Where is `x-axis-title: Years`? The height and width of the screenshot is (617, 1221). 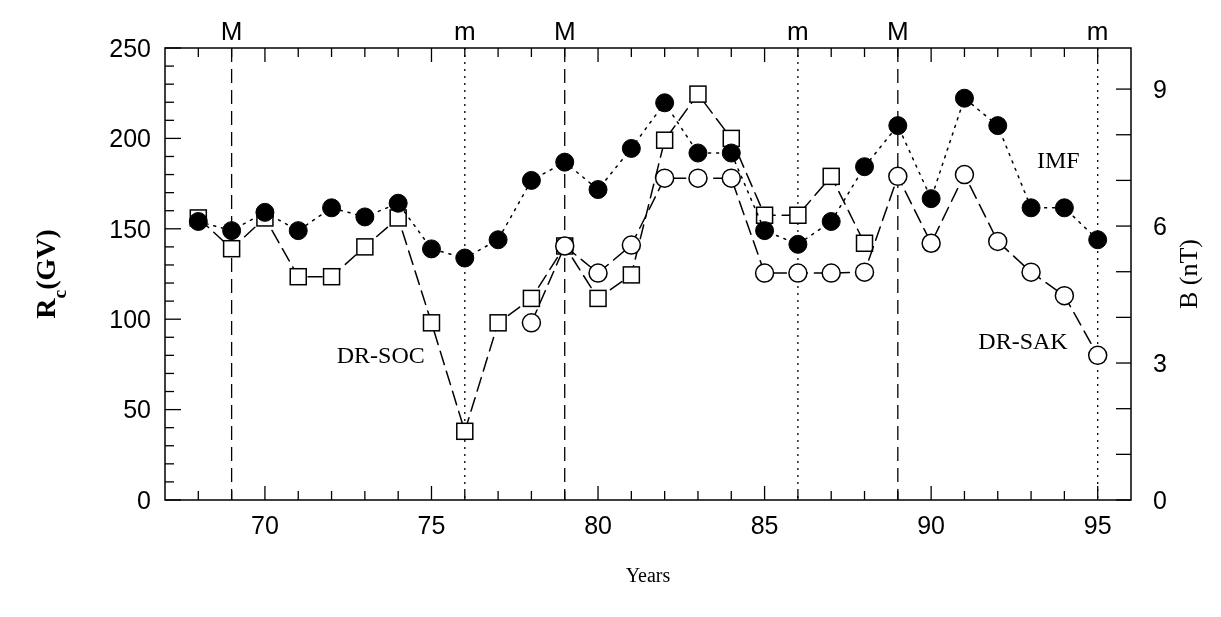 x-axis-title: Years is located at coordinates (648, 575).